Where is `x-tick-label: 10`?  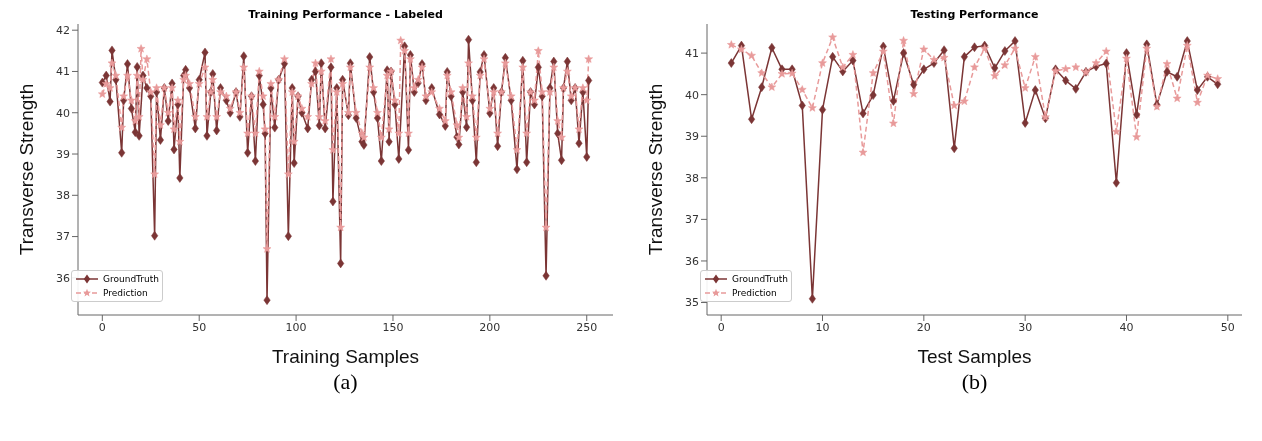 x-tick-label: 10 is located at coordinates (822, 327).